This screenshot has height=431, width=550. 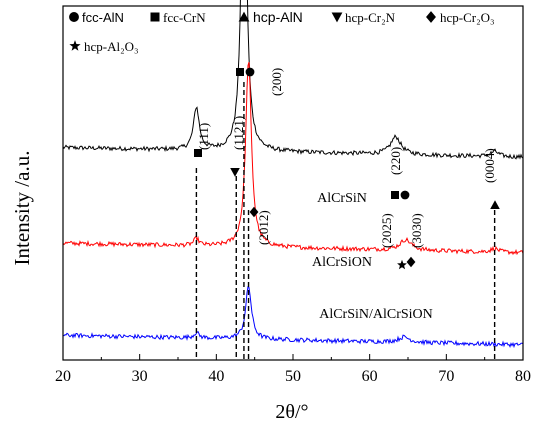 I want to click on series-labels: AlCrSiN AlCrSiON AlCrSiN/AlCrSiON, so click(x=372, y=256).